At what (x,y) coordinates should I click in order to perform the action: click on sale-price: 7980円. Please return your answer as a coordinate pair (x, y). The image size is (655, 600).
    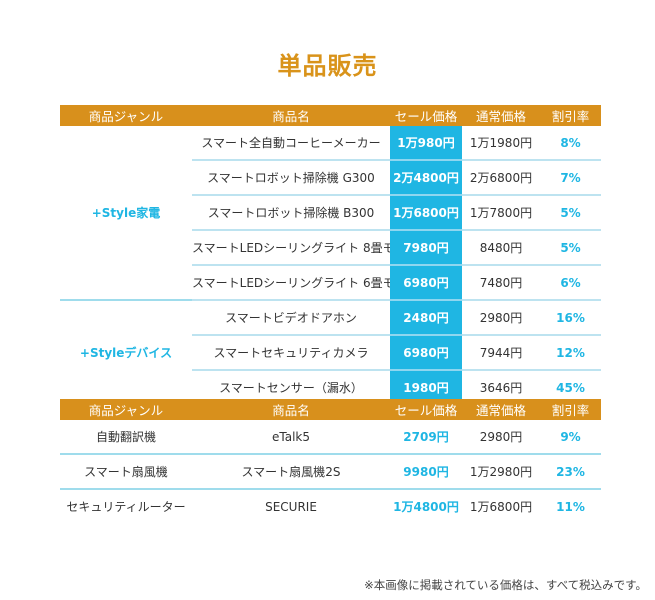
    Looking at the image, I should click on (426, 248).